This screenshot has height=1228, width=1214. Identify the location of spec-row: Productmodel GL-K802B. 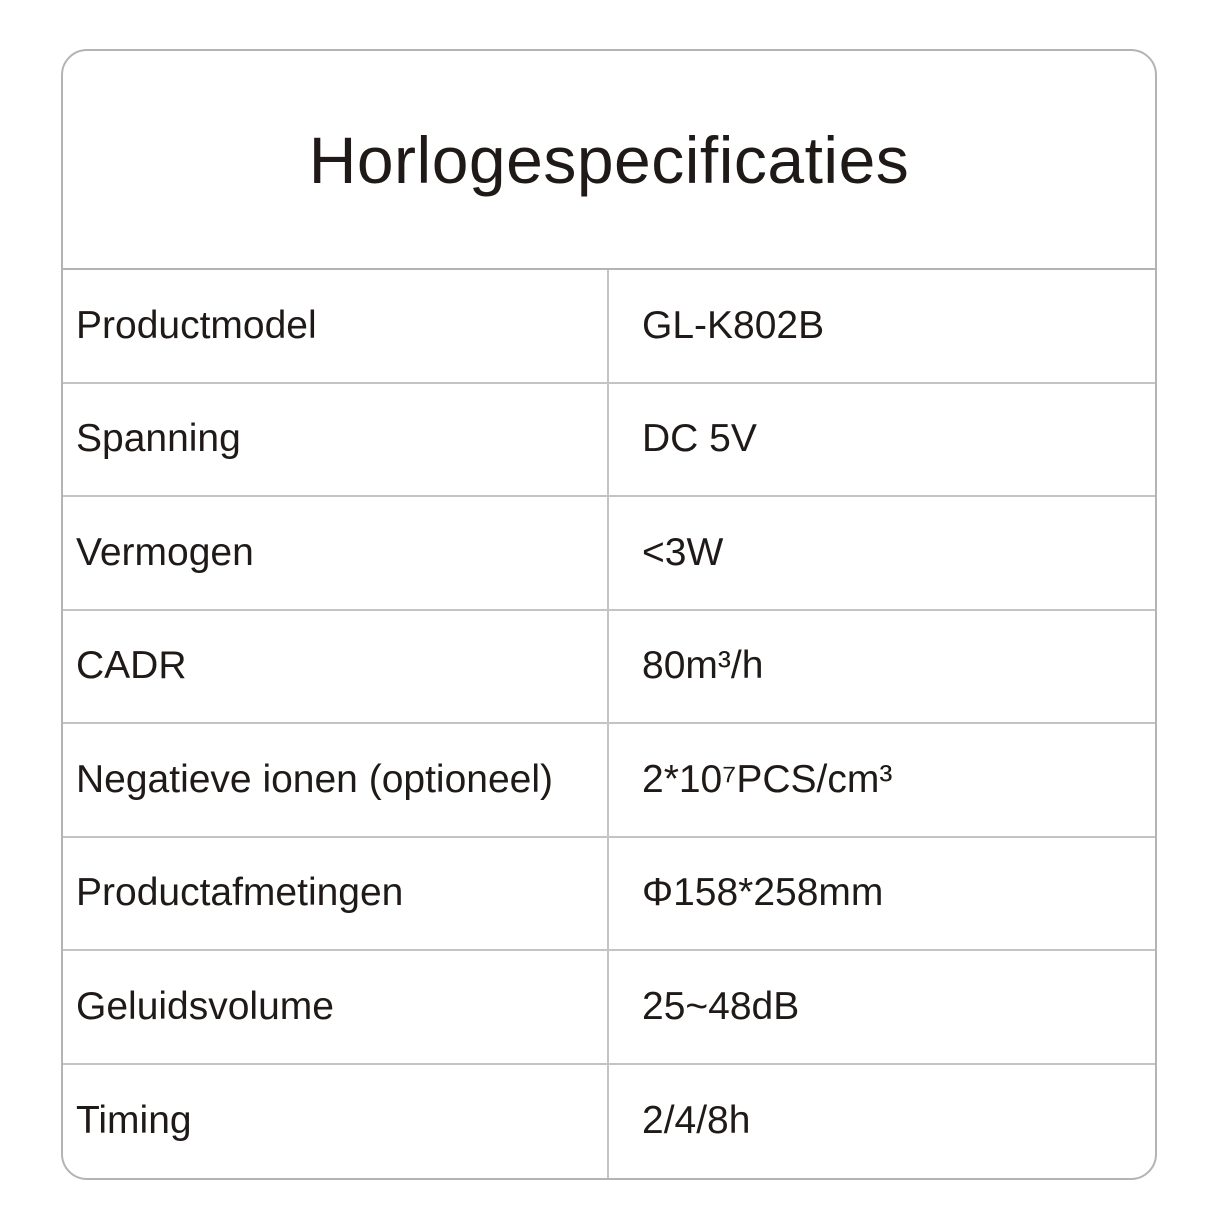
(609, 327).